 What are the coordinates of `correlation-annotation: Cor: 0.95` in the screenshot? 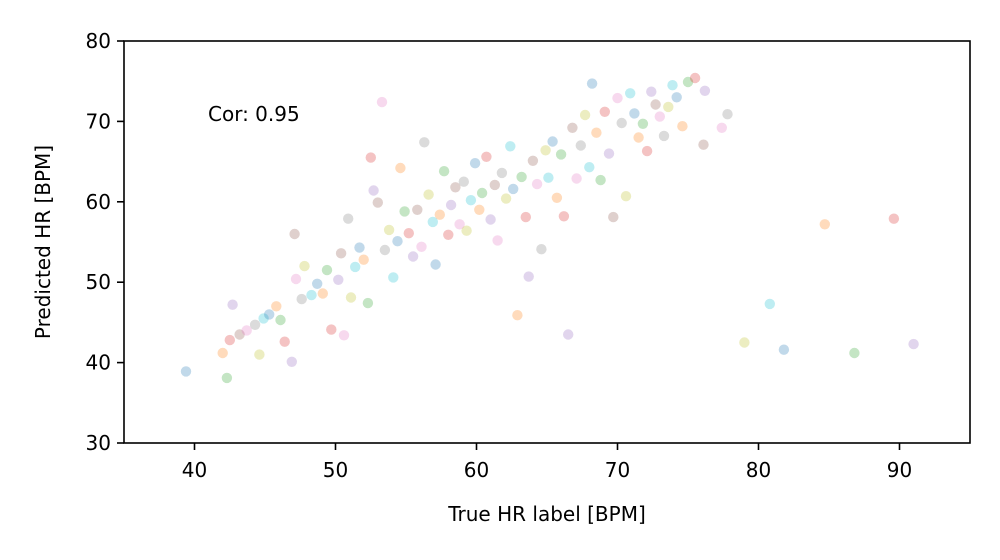 It's located at (254, 114).